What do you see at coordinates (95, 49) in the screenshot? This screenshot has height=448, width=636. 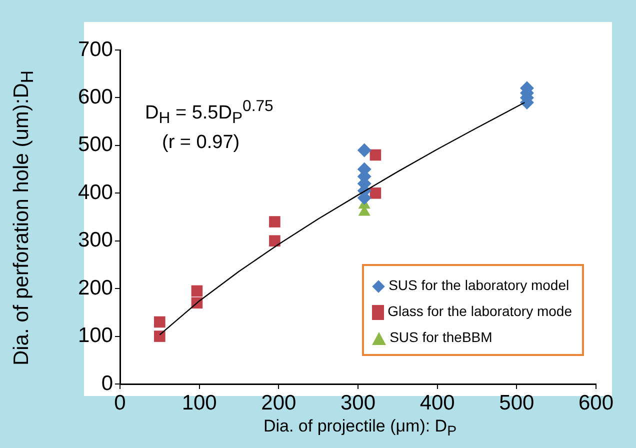 I see `y-tick-label: 700` at bounding box center [95, 49].